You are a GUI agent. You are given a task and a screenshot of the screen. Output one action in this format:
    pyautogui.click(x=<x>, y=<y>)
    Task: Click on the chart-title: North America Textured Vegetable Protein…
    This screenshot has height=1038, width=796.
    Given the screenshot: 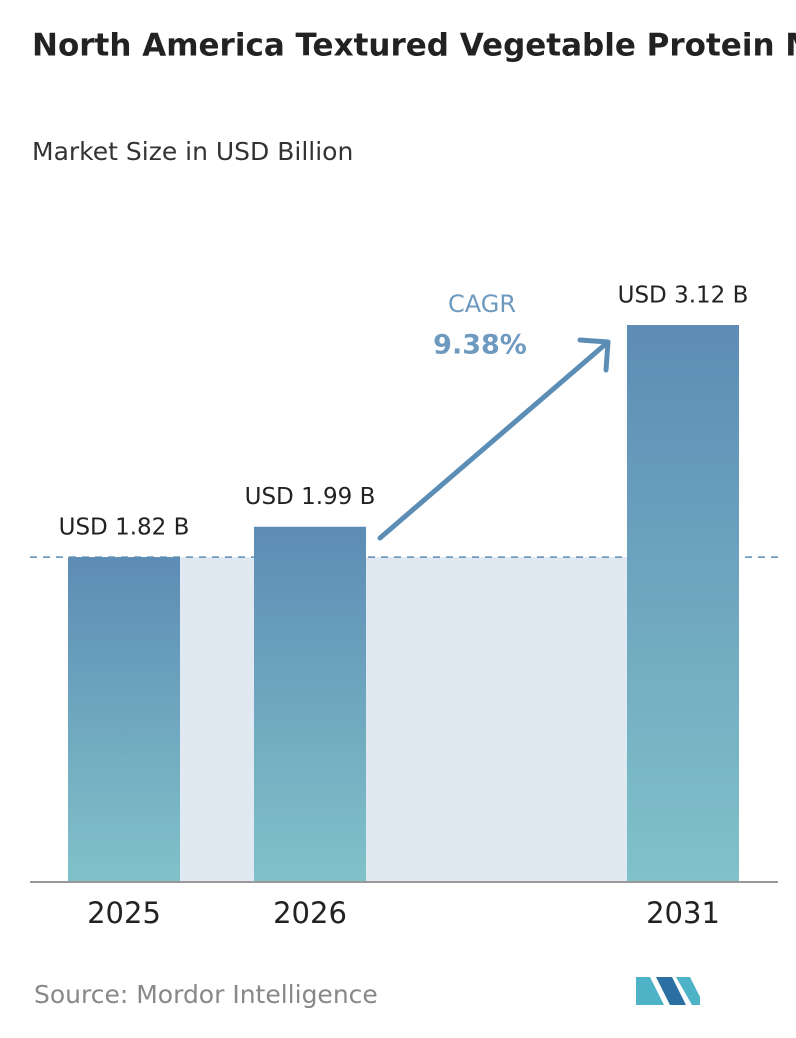 What is the action you would take?
    pyautogui.click(x=414, y=46)
    